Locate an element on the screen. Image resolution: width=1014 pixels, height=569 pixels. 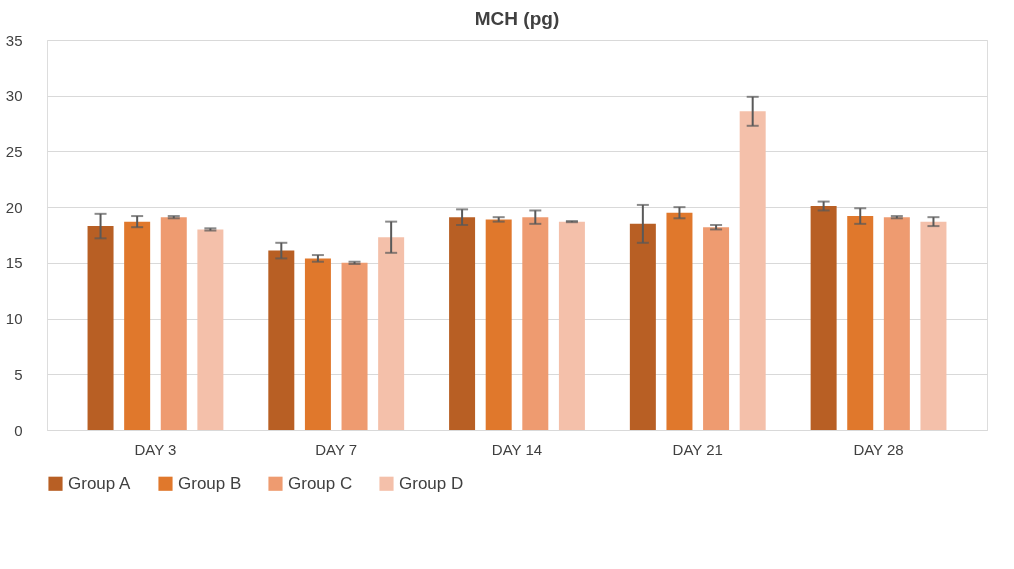
y-tick-label: 15 is located at coordinates (14, 263).